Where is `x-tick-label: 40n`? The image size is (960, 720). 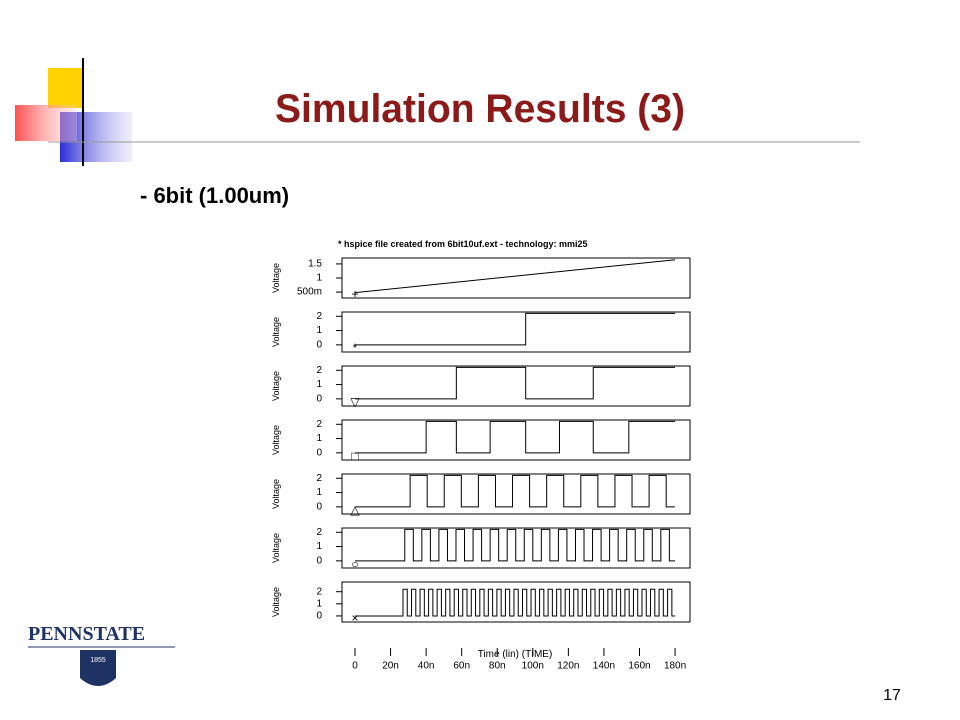
x-tick-label: 40n is located at coordinates (426, 666).